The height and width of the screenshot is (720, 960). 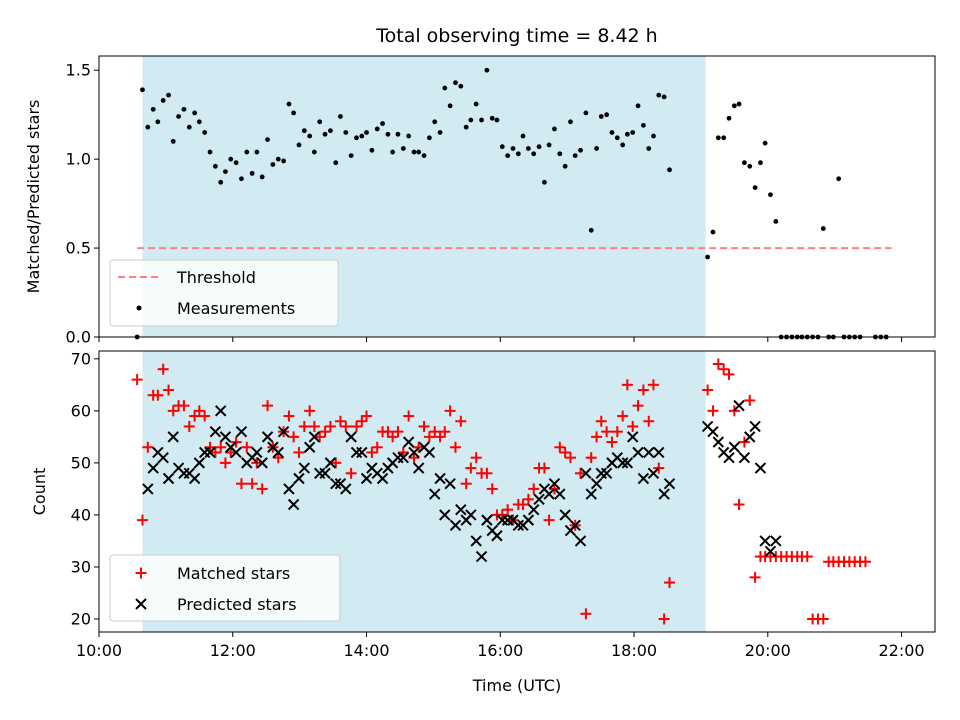 I want to click on top-x-axis, so click(x=500, y=339).